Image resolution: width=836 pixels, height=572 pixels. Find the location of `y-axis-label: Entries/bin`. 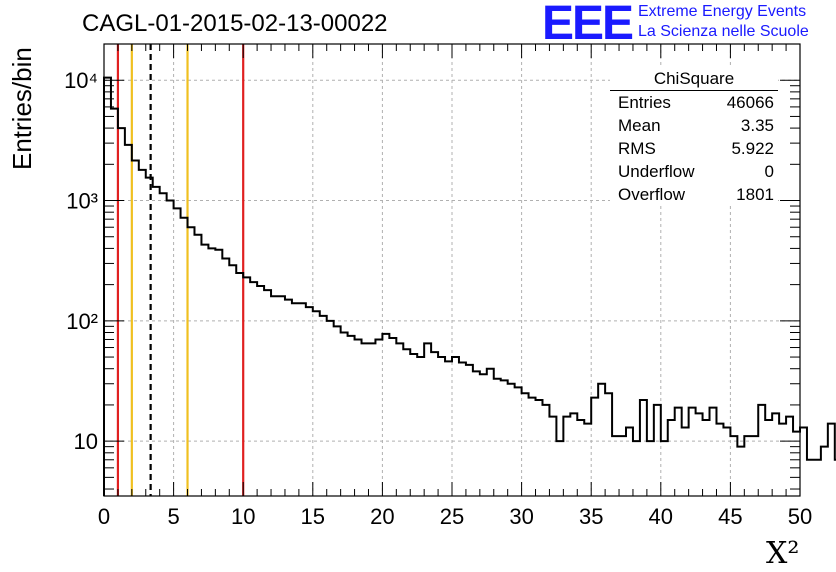

y-axis-label: Entries/bin is located at coordinates (22, 108).